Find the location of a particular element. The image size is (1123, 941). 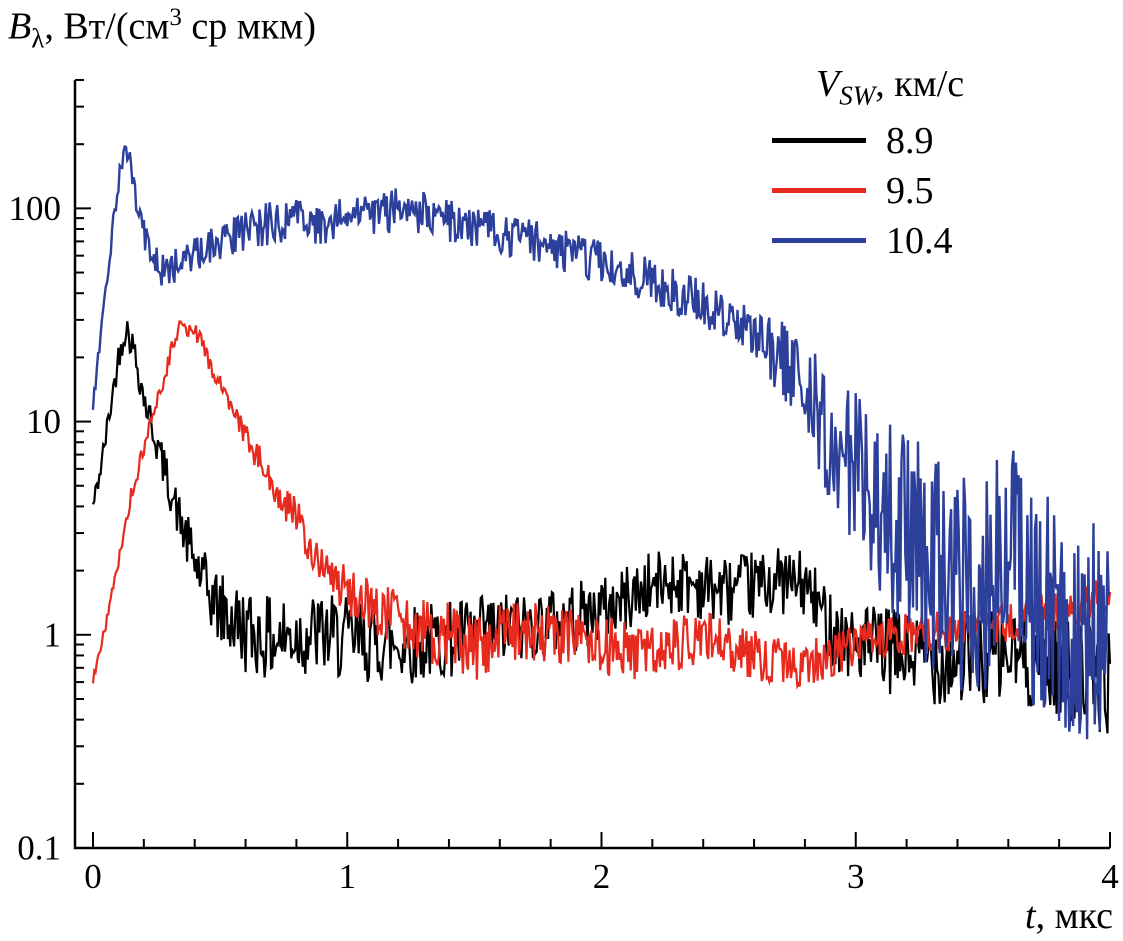

y-tick-label: 10 is located at coordinates (43, 421).